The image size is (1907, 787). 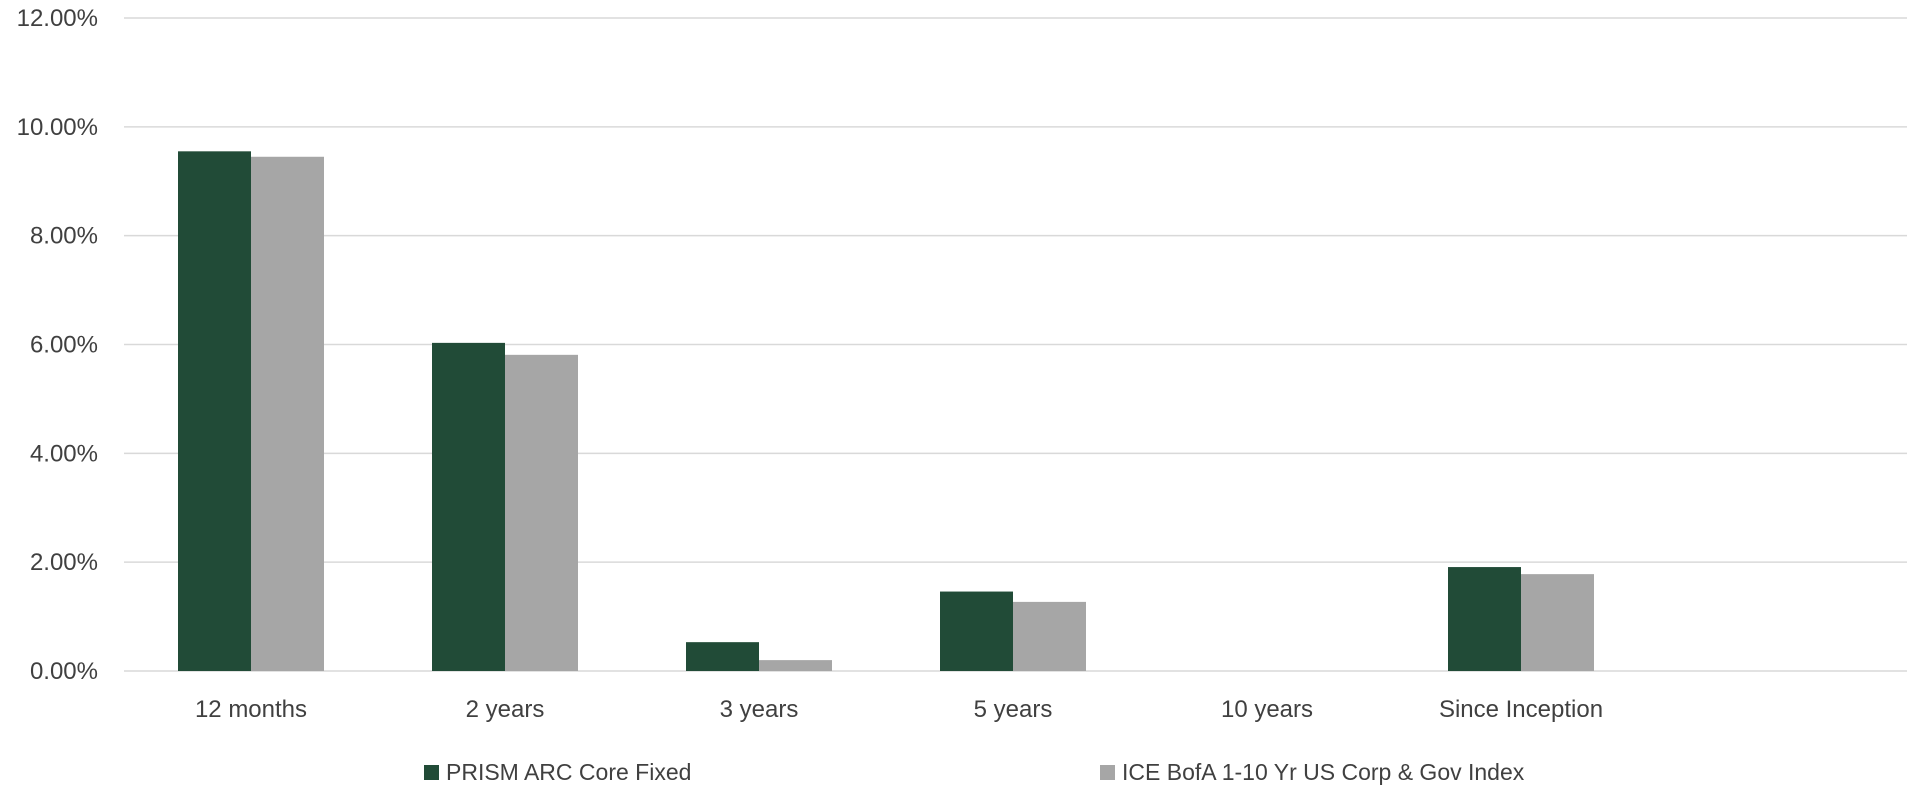 What do you see at coordinates (251, 709) in the screenshot?
I see `x-tick-label: 12 months` at bounding box center [251, 709].